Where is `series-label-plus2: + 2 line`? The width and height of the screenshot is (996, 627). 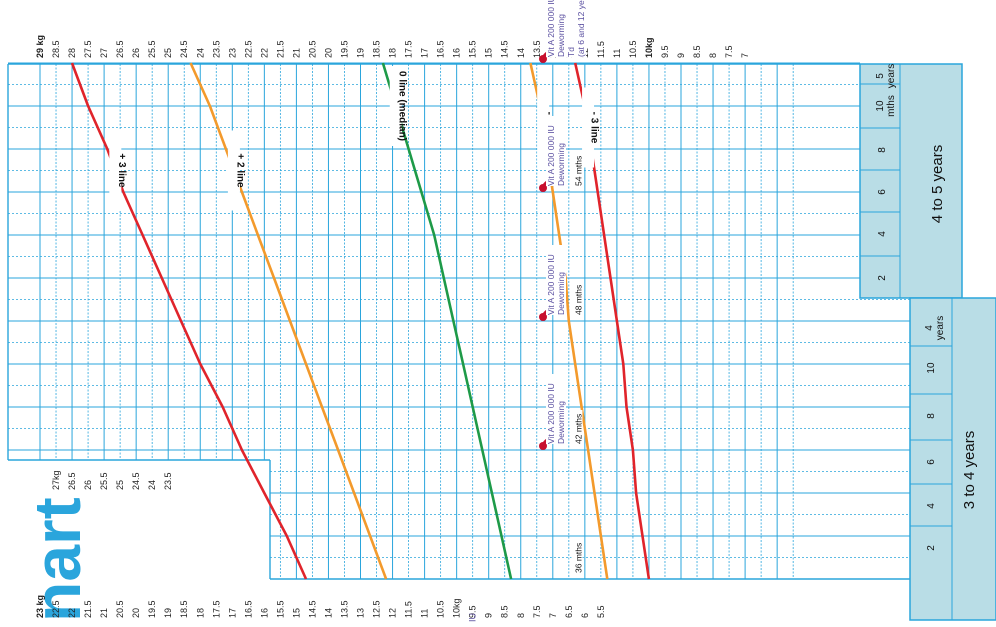
series-label-plus2: + 2 line is located at coordinates (239, 170).